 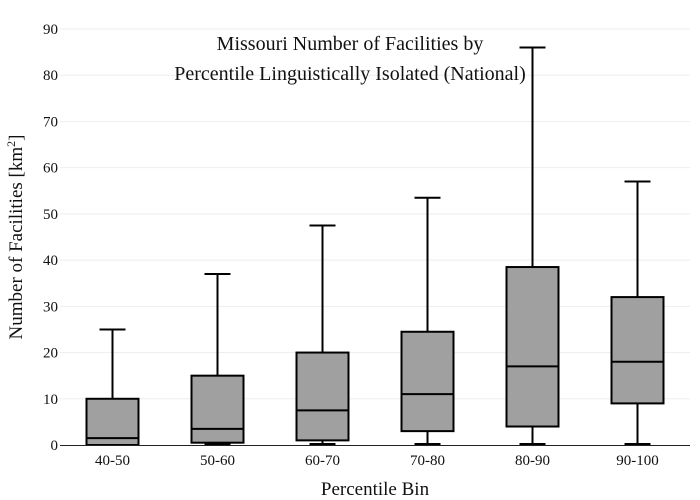 What do you see at coordinates (375, 489) in the screenshot?
I see `x-axis-title: Percentile Bin` at bounding box center [375, 489].